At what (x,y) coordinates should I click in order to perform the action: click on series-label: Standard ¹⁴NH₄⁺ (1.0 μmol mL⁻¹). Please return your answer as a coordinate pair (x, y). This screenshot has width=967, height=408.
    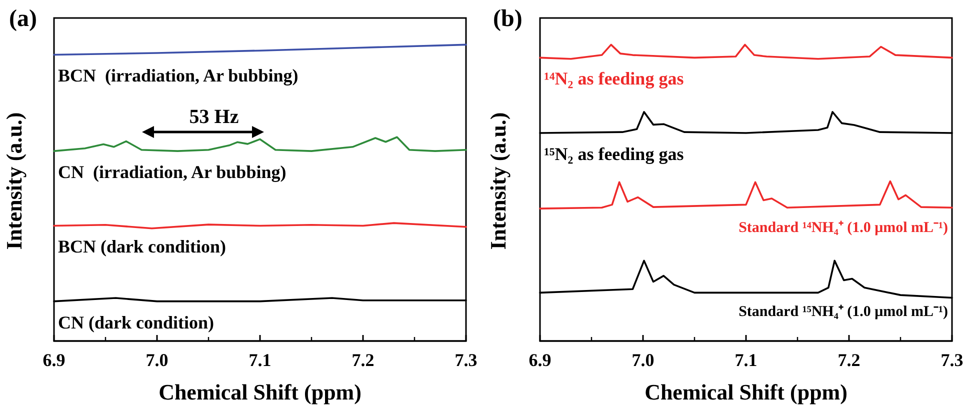
    Looking at the image, I should click on (843, 228).